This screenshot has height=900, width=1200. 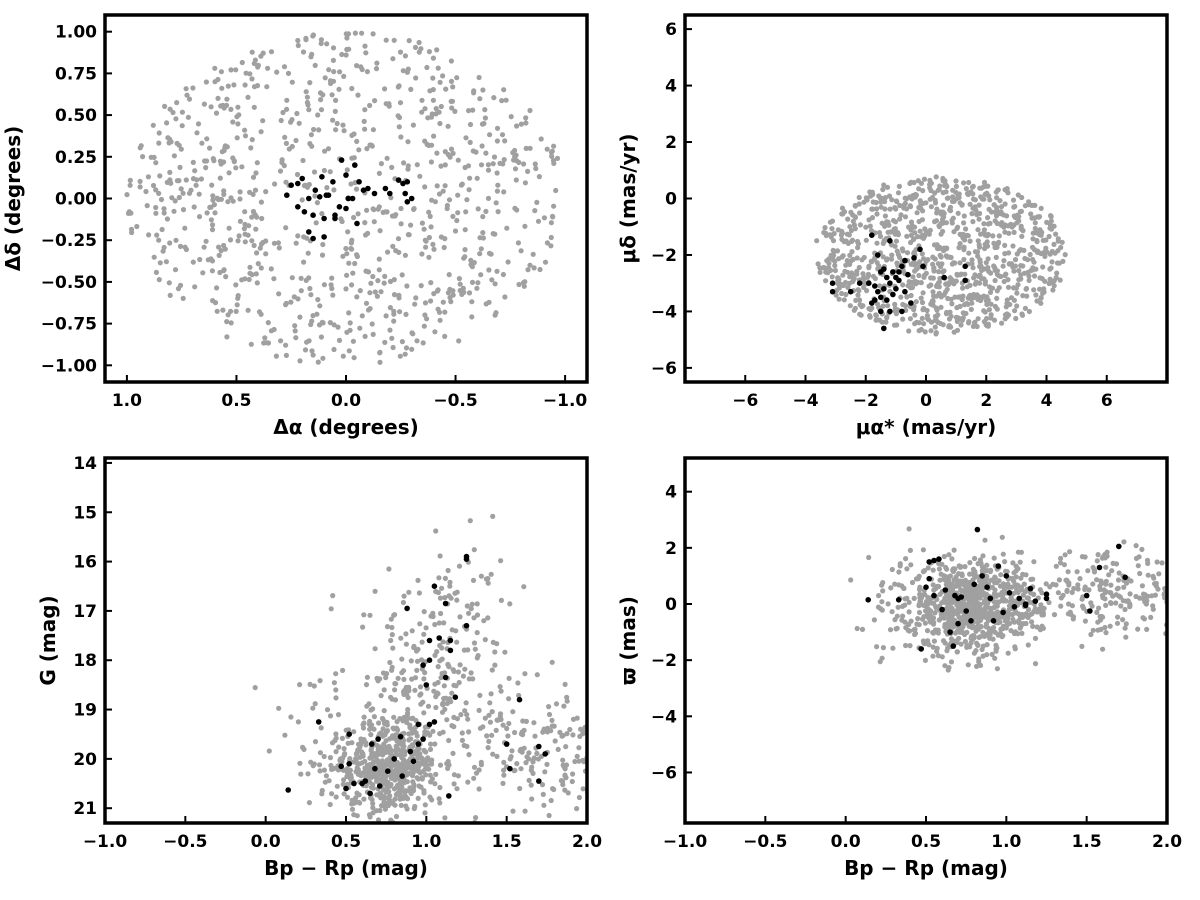 What do you see at coordinates (565, 401) in the screenshot?
I see `sky-xtick-label: −1.0` at bounding box center [565, 401].